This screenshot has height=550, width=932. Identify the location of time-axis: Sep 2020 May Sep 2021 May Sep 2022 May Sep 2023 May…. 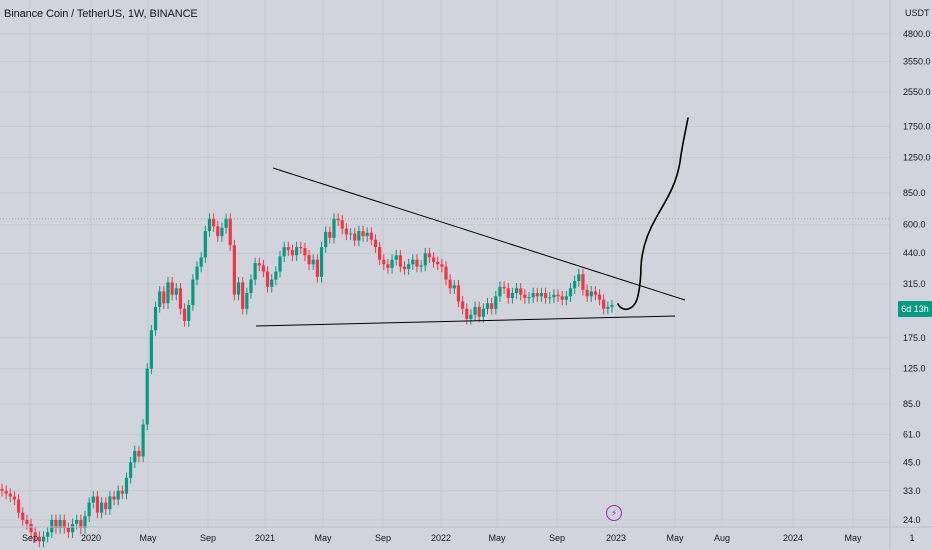
(466, 534).